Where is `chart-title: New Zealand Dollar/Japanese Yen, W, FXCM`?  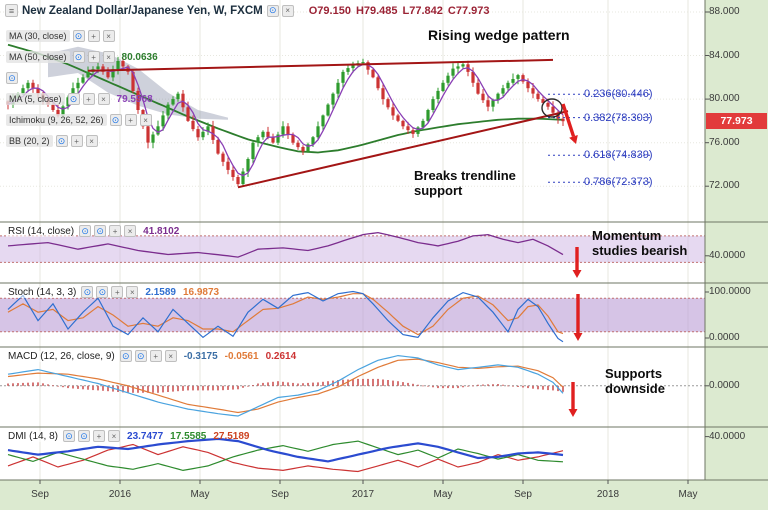
chart-title: New Zealand Dollar/Japanese Yen, W, FXCM is located at coordinates (142, 10).